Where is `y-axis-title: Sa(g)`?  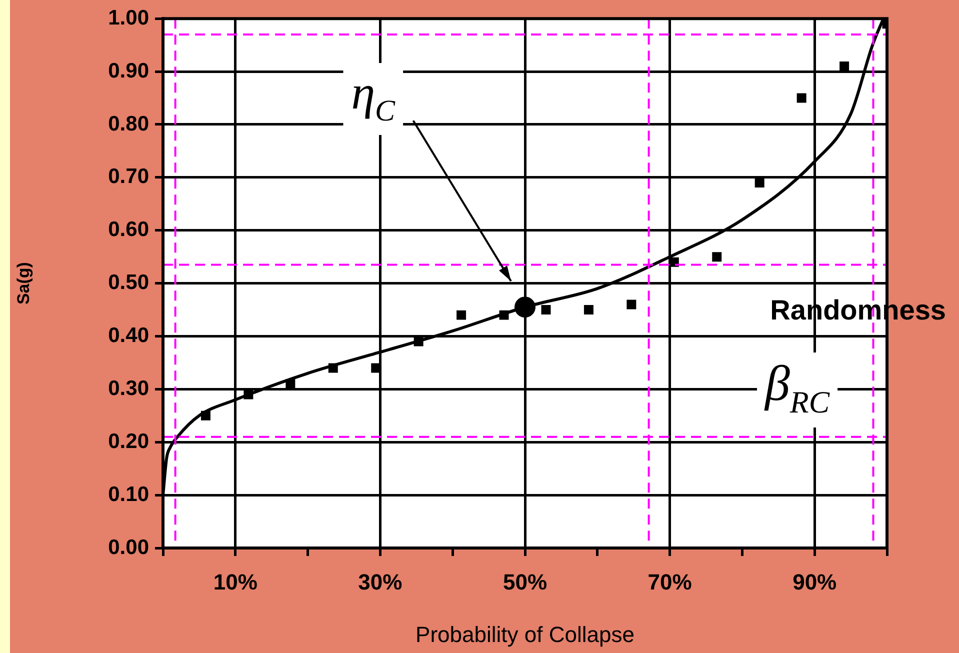
y-axis-title: Sa(g) is located at coordinates (23, 283).